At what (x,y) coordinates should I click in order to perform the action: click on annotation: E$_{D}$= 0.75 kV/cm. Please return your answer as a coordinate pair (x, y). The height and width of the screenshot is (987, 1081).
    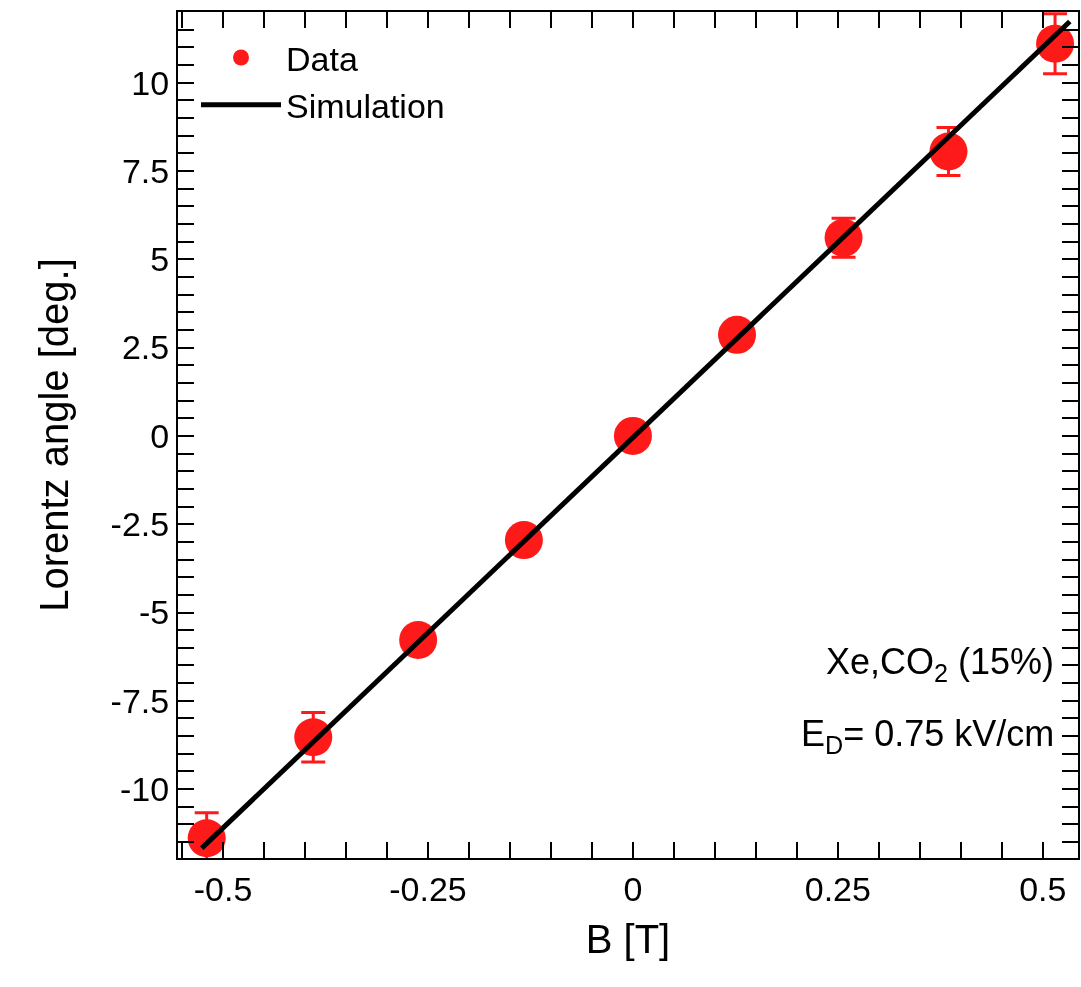
    Looking at the image, I should click on (928, 736).